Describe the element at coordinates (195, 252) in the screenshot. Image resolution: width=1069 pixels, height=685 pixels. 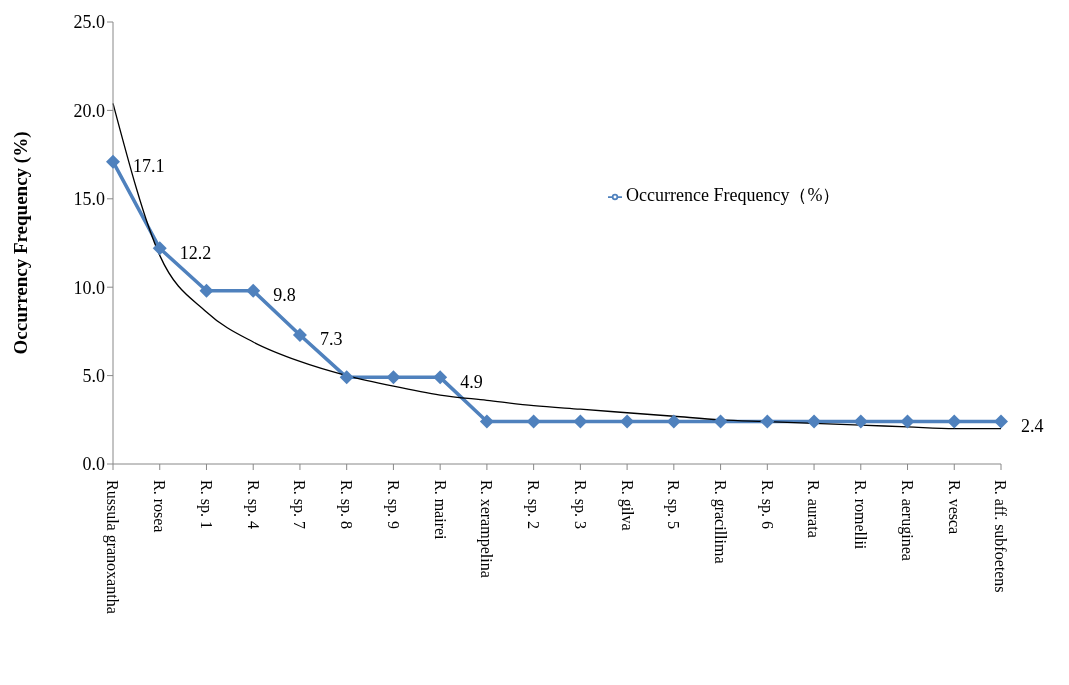
I see `data-label: 12.2` at that location.